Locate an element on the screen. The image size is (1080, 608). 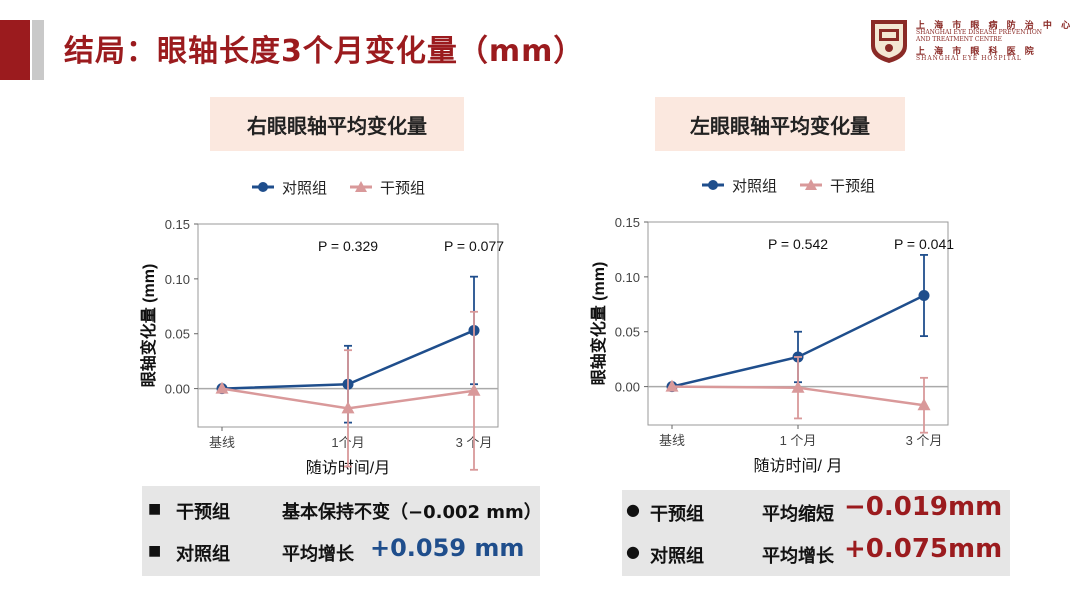
summary-value: +0.059 mm is located at coordinates (447, 548).